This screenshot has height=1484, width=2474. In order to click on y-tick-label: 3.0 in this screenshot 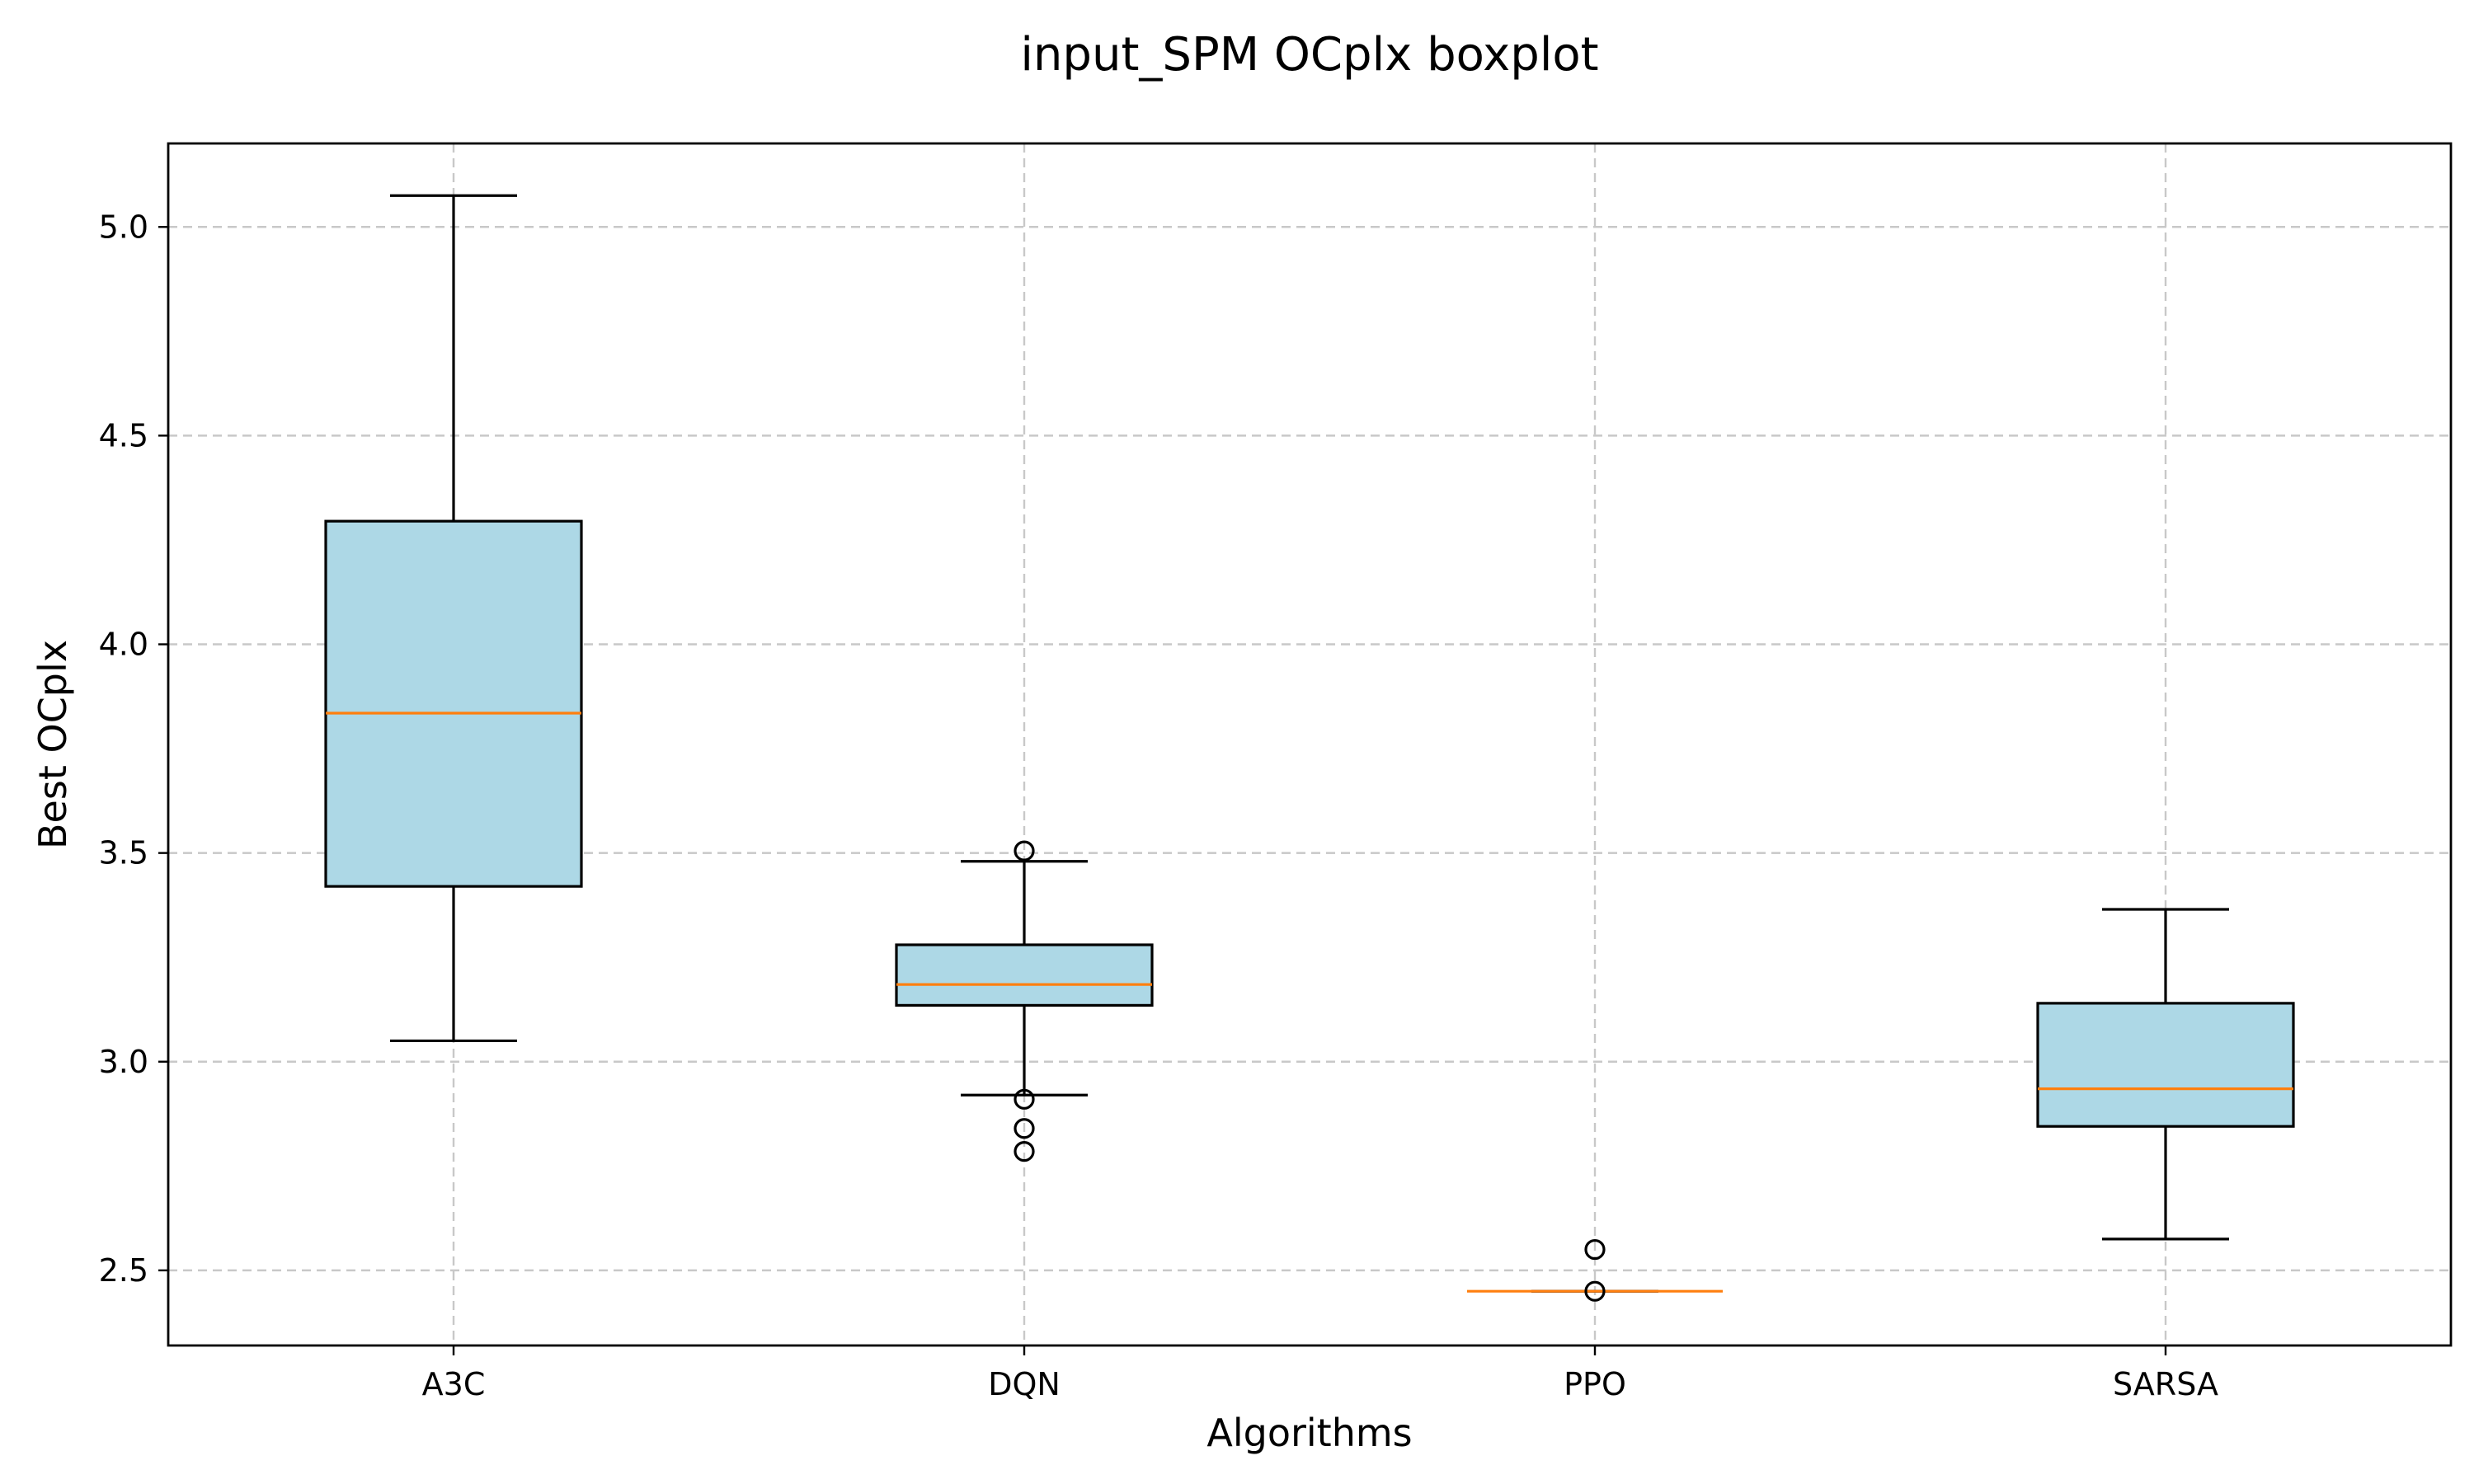, I will do `click(123, 1062)`.